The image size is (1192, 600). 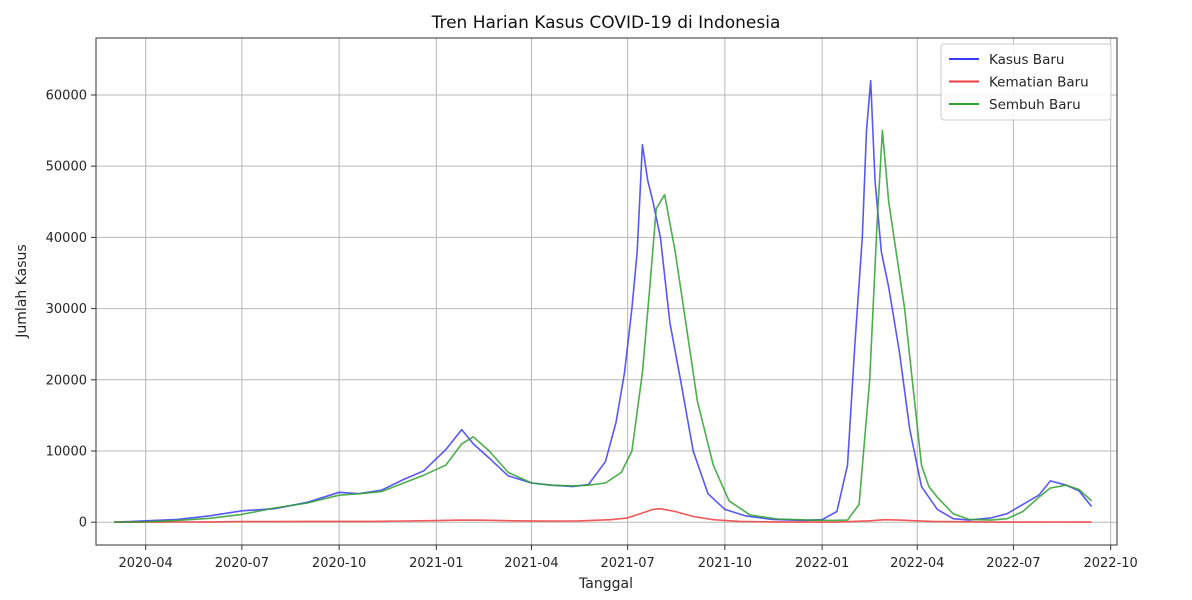 I want to click on x-tick-label: 2022-07, so click(x=1013, y=563).